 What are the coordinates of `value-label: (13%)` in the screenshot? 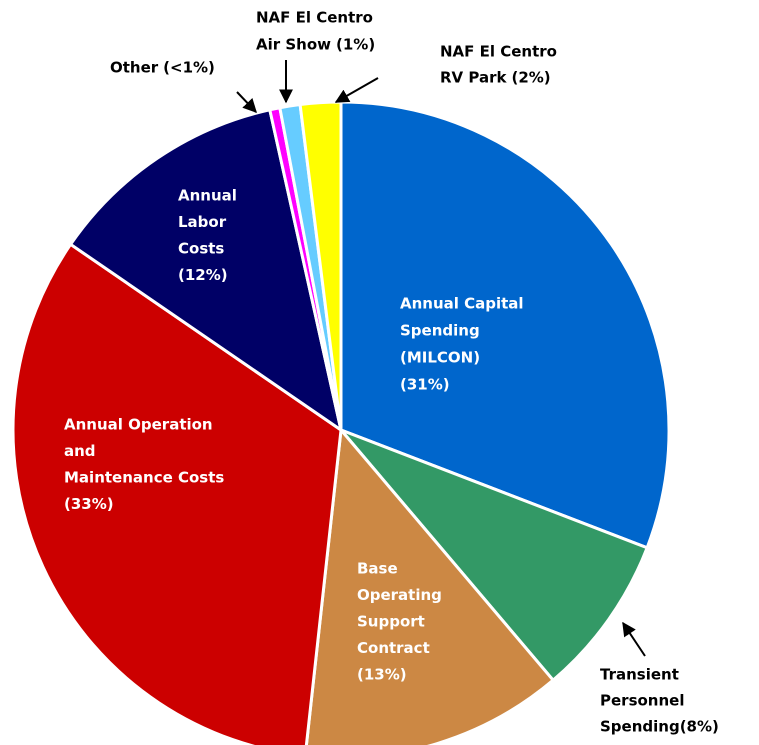 It's located at (382, 675).